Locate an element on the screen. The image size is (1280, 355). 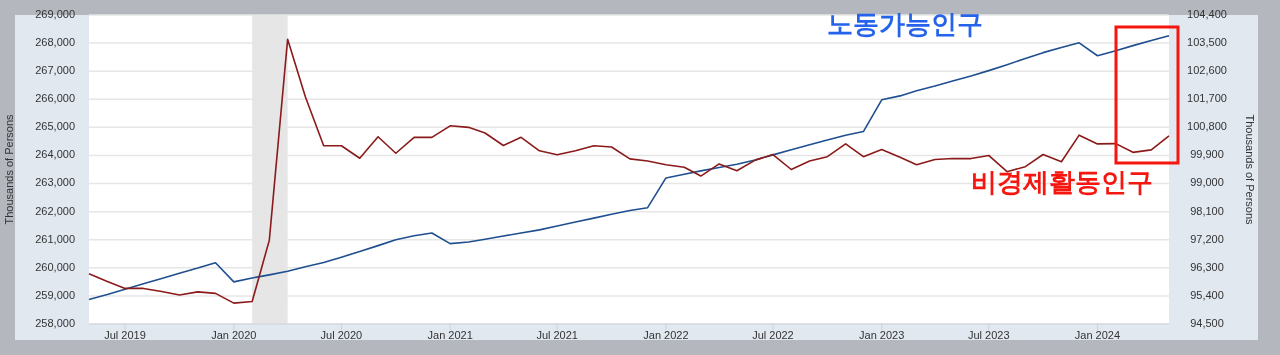
y2-axis-title: Thousands of Persons is located at coordinates (1250, 170).